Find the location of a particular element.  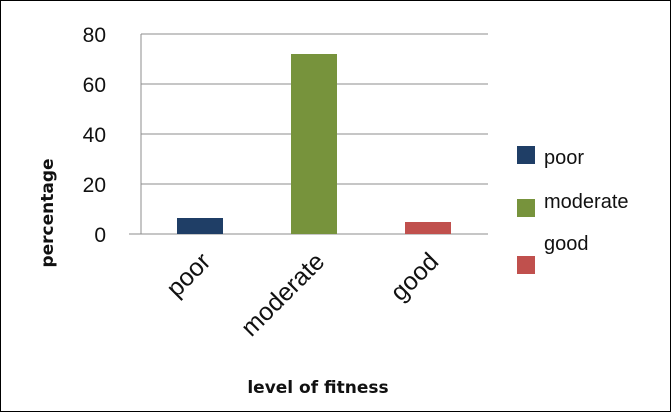

bar-good is located at coordinates (428, 228).